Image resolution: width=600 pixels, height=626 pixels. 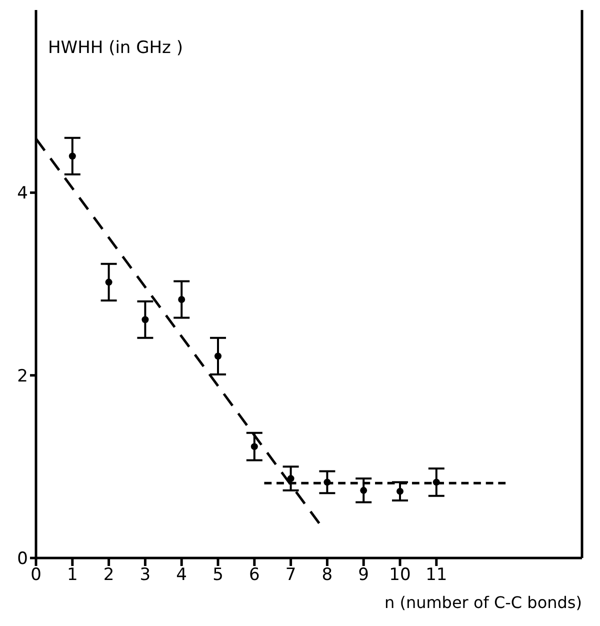 What do you see at coordinates (290, 575) in the screenshot?
I see `x-tick-label: 7` at bounding box center [290, 575].